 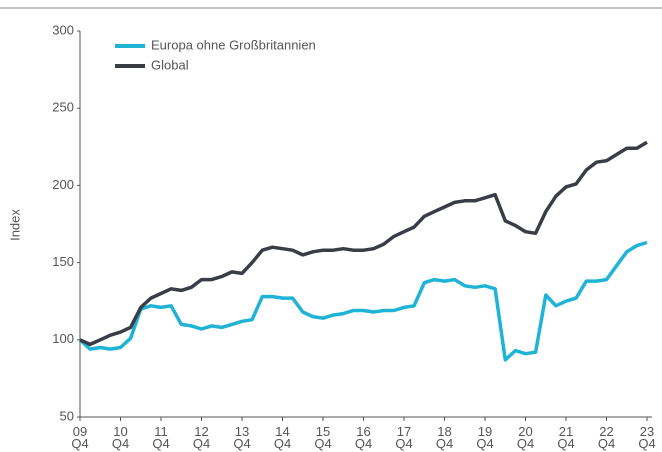 What do you see at coordinates (606, 437) in the screenshot?
I see `x-tick-label: 22 Q4` at bounding box center [606, 437].